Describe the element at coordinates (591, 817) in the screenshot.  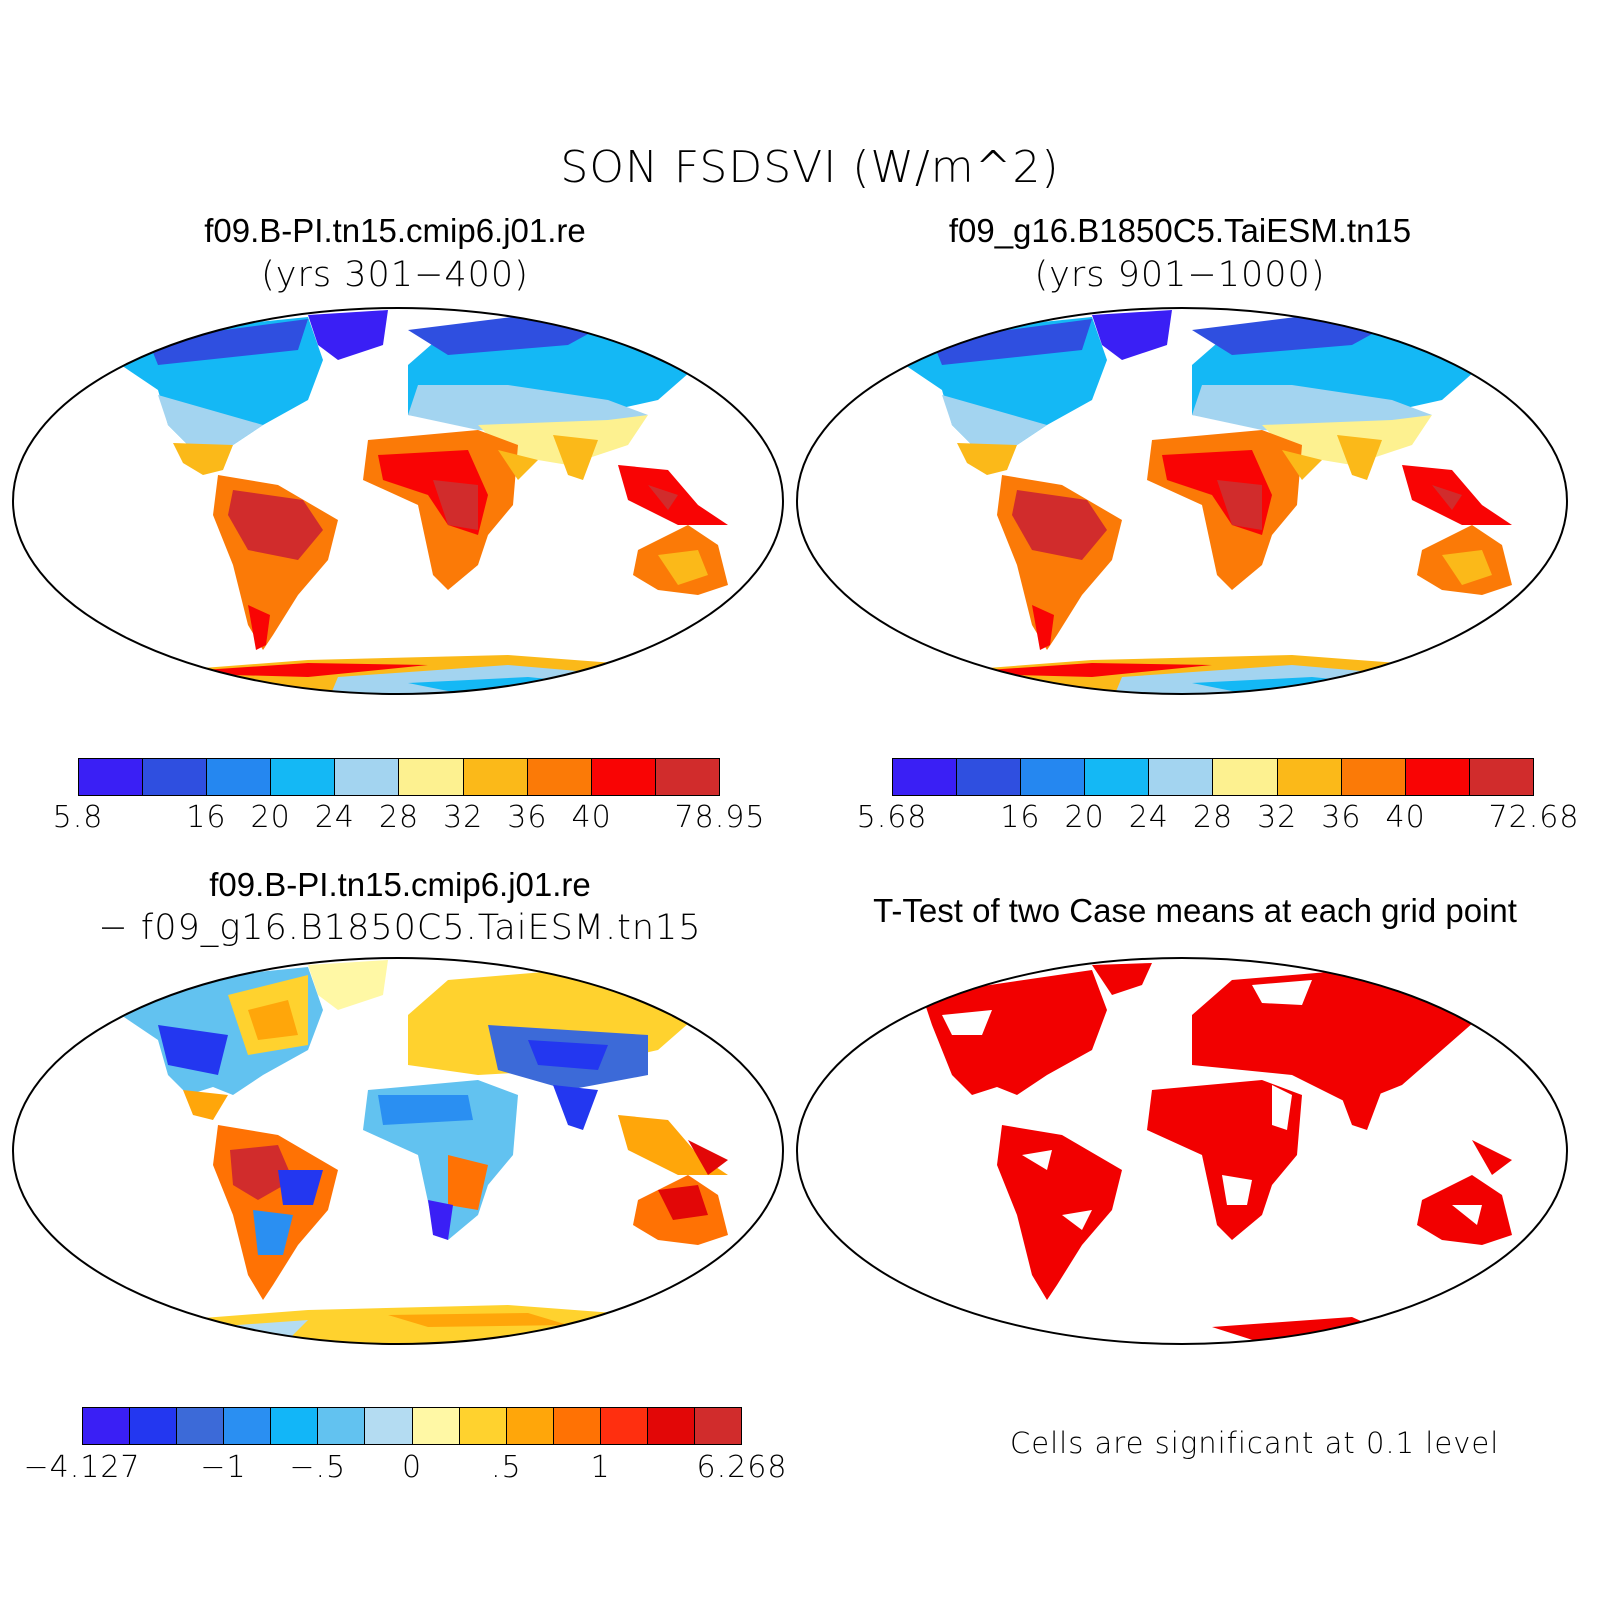
I see `case1-colorbar-tick-label: 40` at that location.